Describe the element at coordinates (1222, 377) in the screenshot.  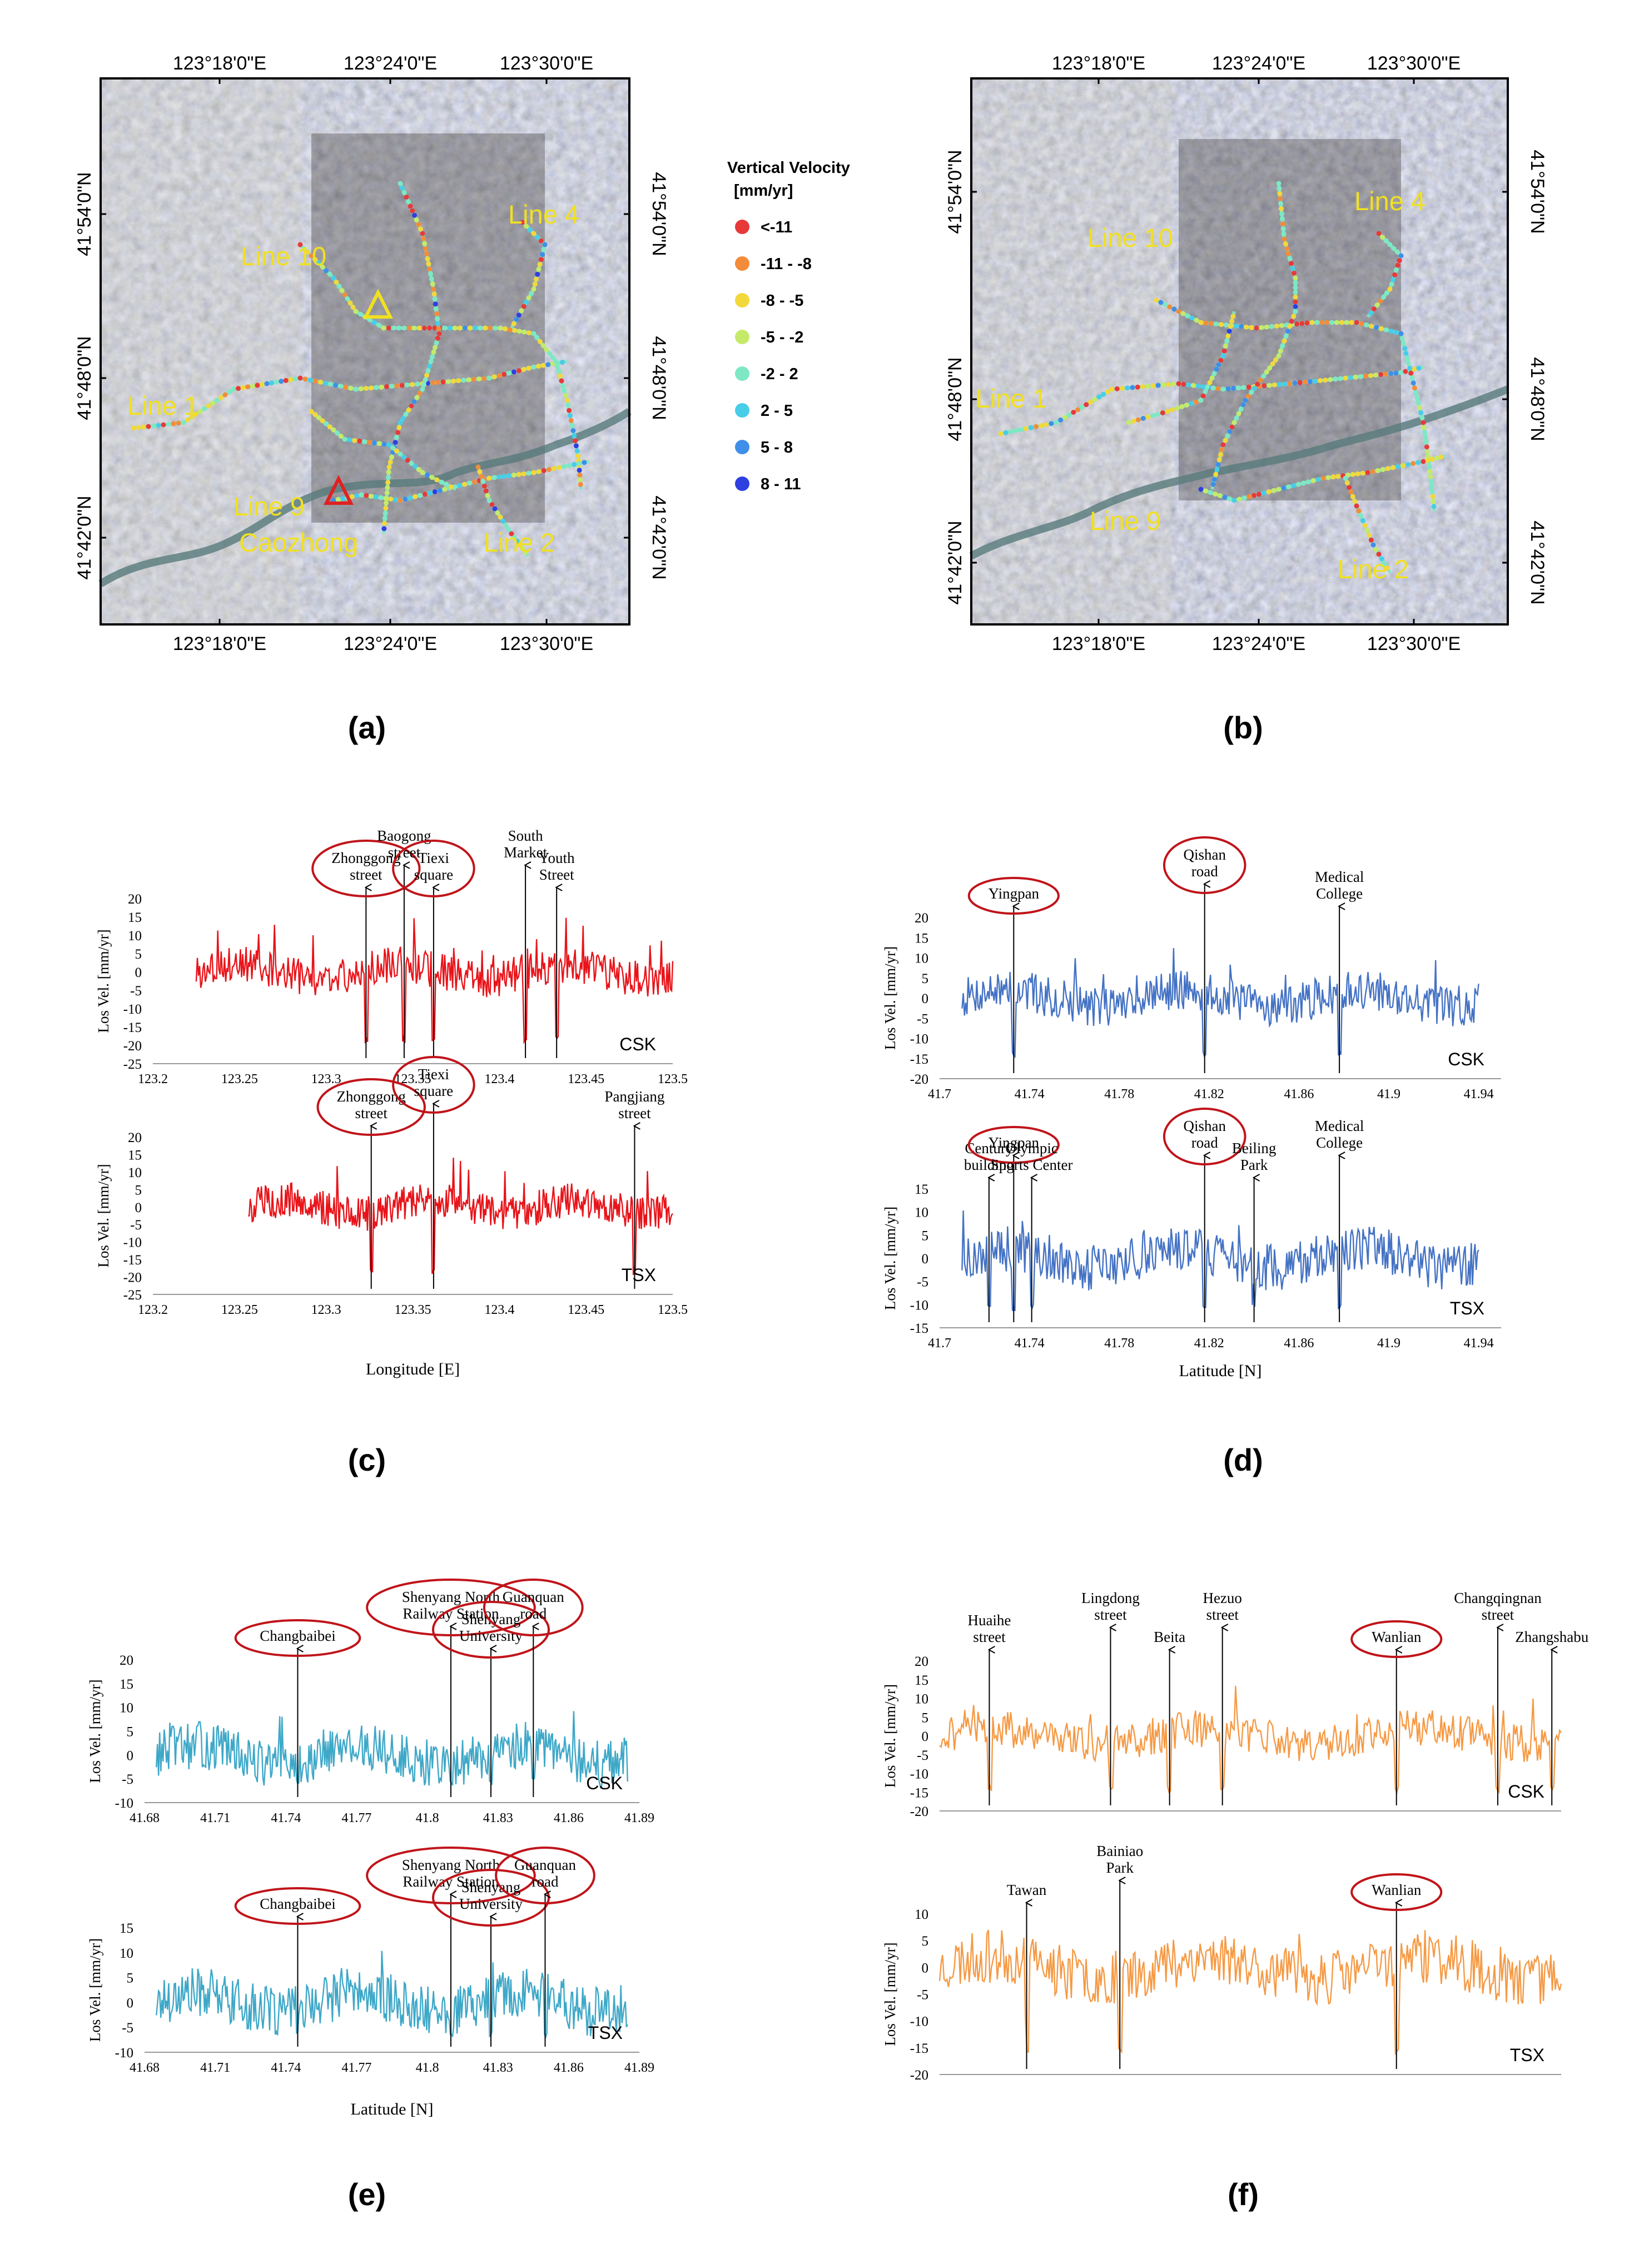
I see `map-b-metro-lines` at that location.